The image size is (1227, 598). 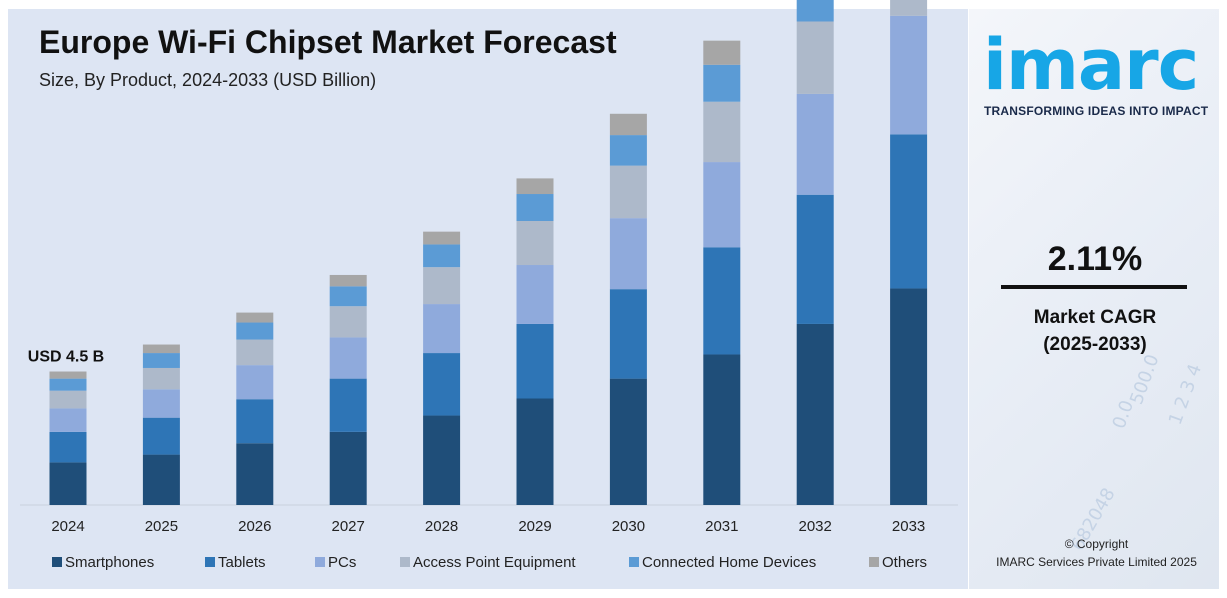 What do you see at coordinates (908, 526) in the screenshot?
I see `x-tick-label: 2033` at bounding box center [908, 526].